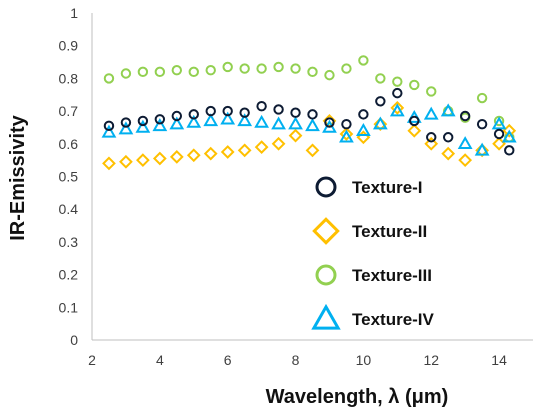 The height and width of the screenshot is (416, 550). I want to click on y-tick-label: 0.4, so click(69, 209).